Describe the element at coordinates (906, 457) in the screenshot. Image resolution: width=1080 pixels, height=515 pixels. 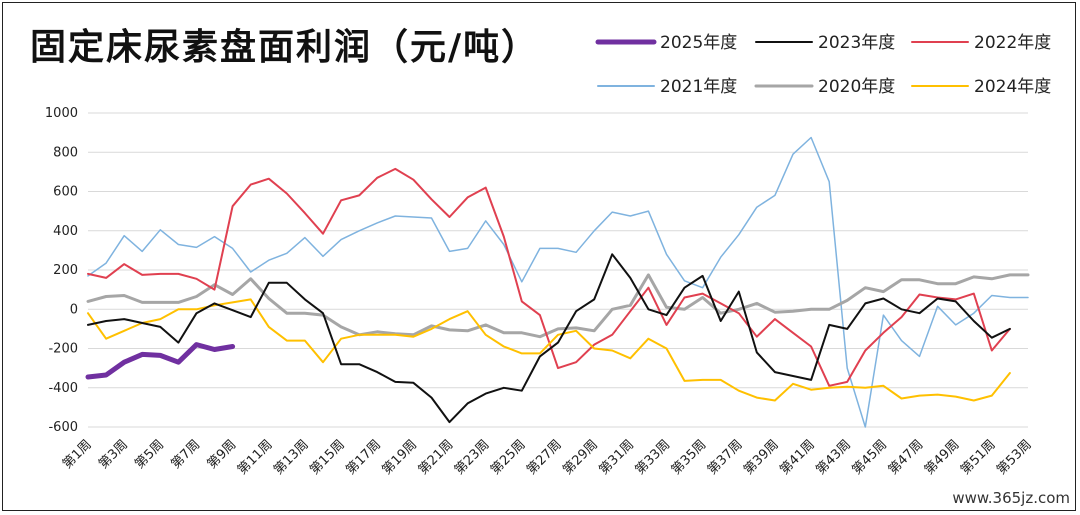
I see `x-tick-label: 第47周` at that location.